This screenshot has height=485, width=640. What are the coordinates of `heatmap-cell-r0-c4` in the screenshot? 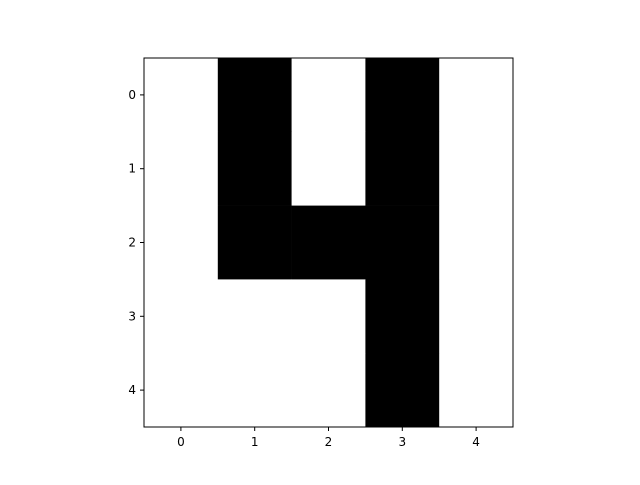 It's located at (476, 95).